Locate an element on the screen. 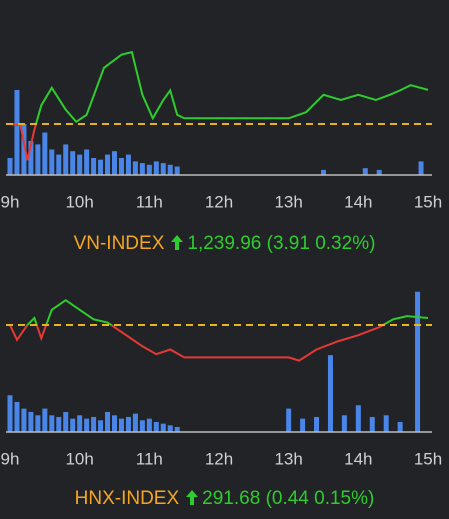 The image size is (449, 519). index-header: VN-INDEX 1,239.96 (3.91 0.32%) is located at coordinates (224, 244).